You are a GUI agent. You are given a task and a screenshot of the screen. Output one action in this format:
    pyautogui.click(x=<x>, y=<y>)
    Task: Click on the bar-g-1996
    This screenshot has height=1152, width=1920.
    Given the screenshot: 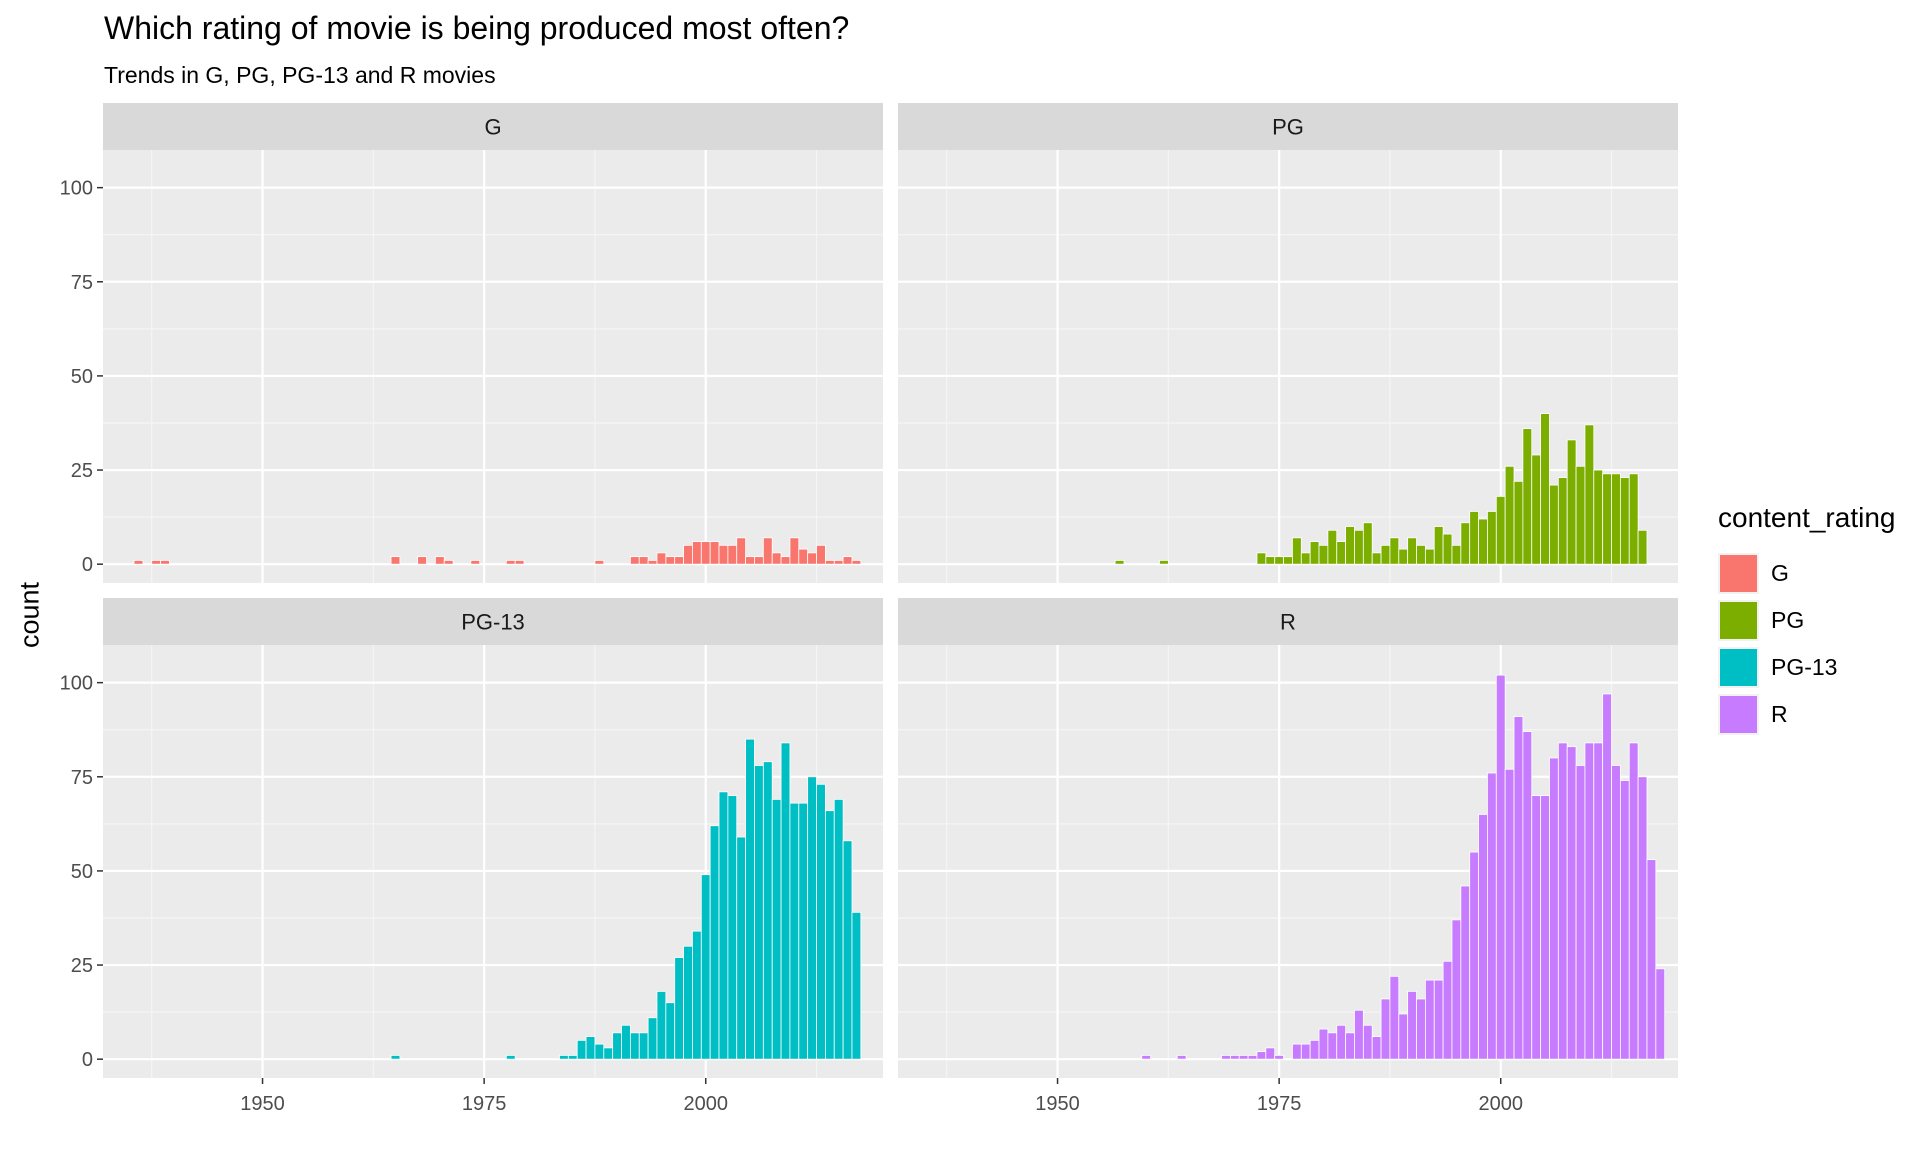 What is the action you would take?
    pyautogui.click(x=670, y=560)
    